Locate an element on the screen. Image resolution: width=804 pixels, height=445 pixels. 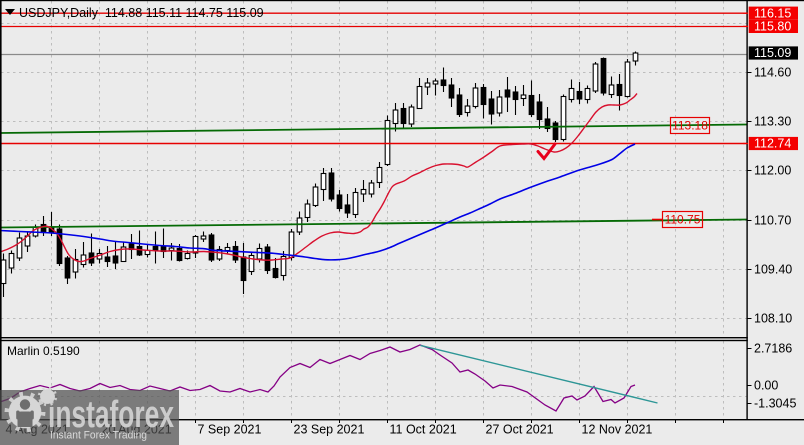
svg-text: 113.30 is located at coordinates (772, 122).